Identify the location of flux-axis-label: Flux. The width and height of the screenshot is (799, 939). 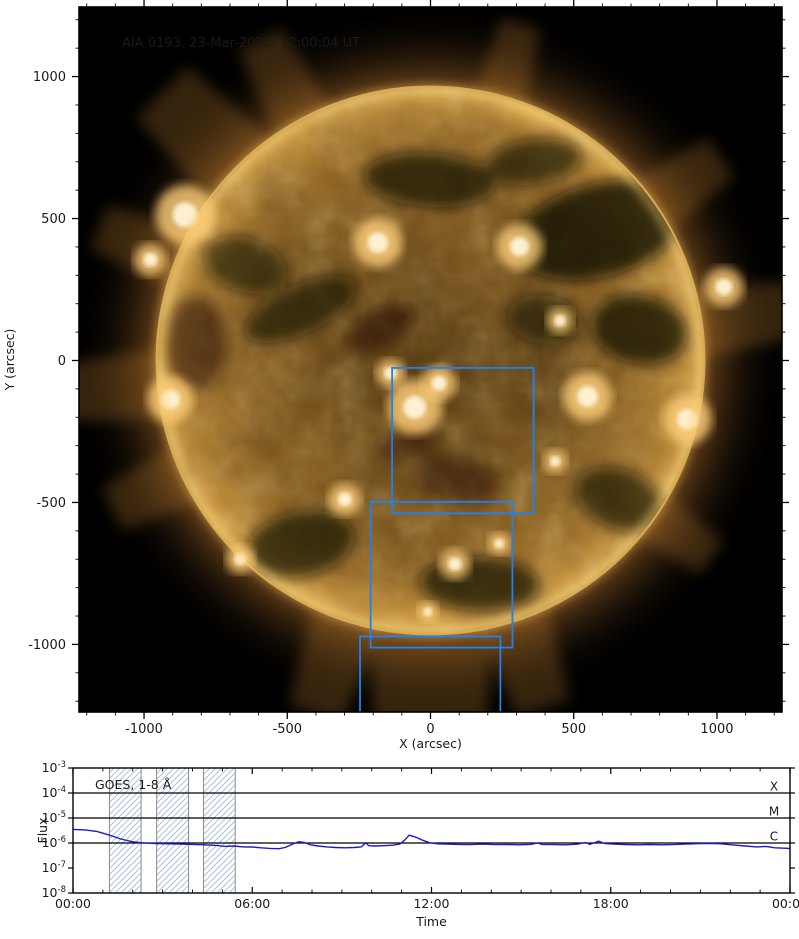
(42, 831).